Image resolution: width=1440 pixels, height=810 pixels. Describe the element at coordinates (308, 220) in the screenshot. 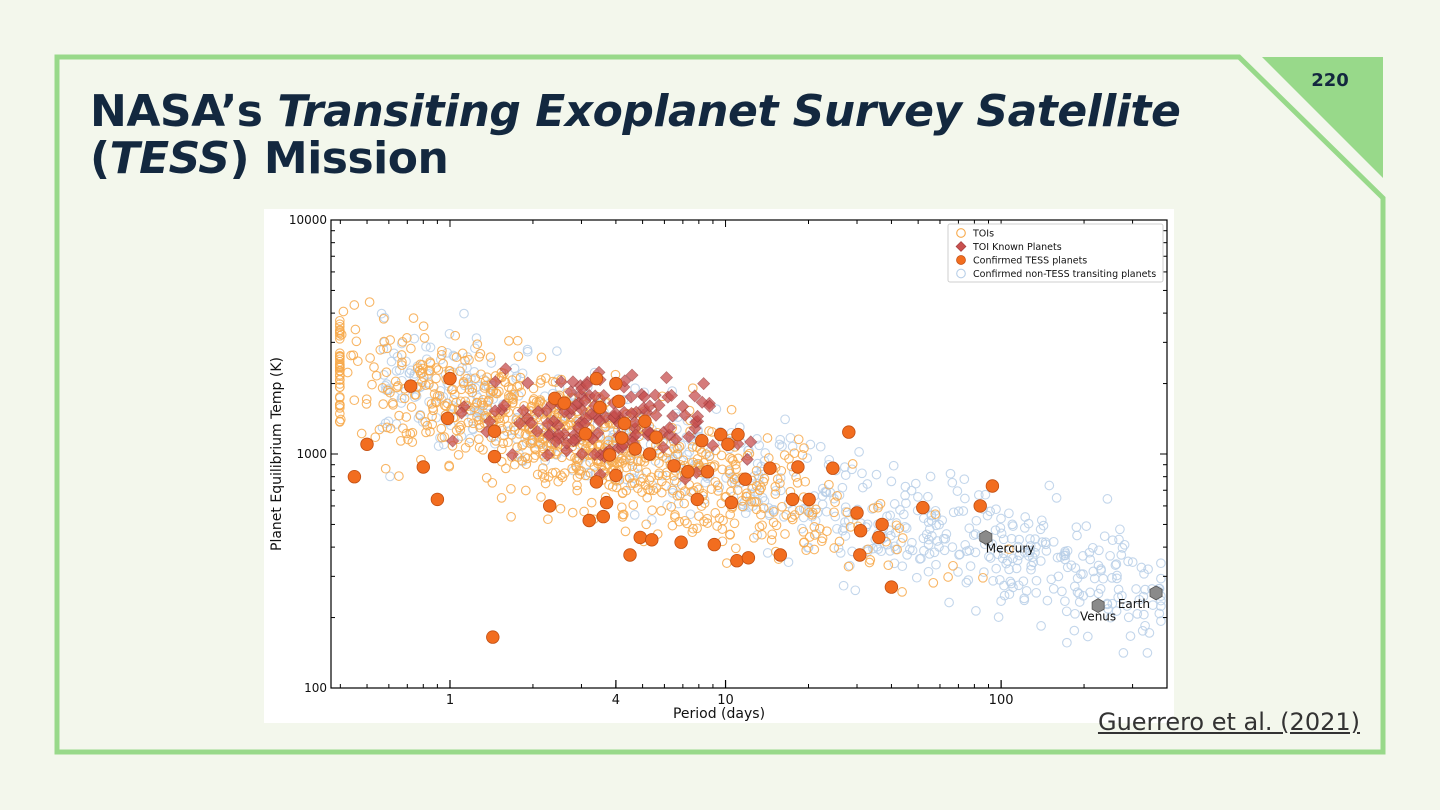

I see `y-tick-label: 10000` at that location.